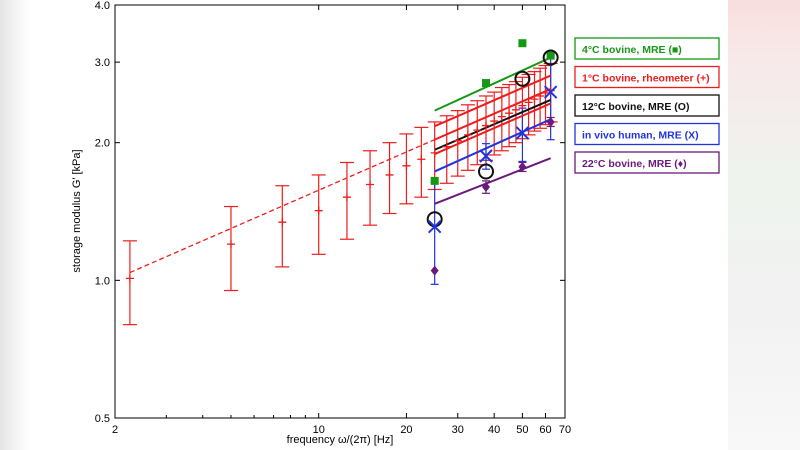  I want to click on legend-entry-label: 1°C bovine, rheometer (+), so click(646, 79).